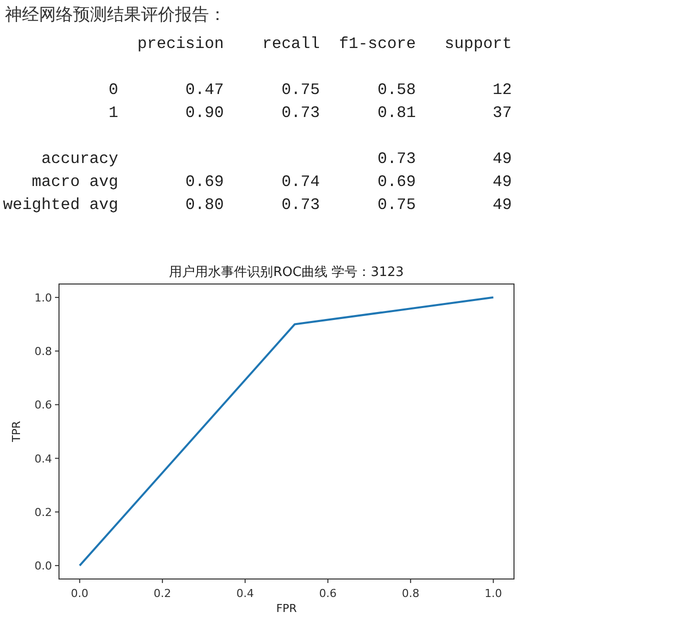 The height and width of the screenshot is (627, 690). What do you see at coordinates (79, 593) in the screenshot?
I see `x-tick-label: 0.0` at bounding box center [79, 593].